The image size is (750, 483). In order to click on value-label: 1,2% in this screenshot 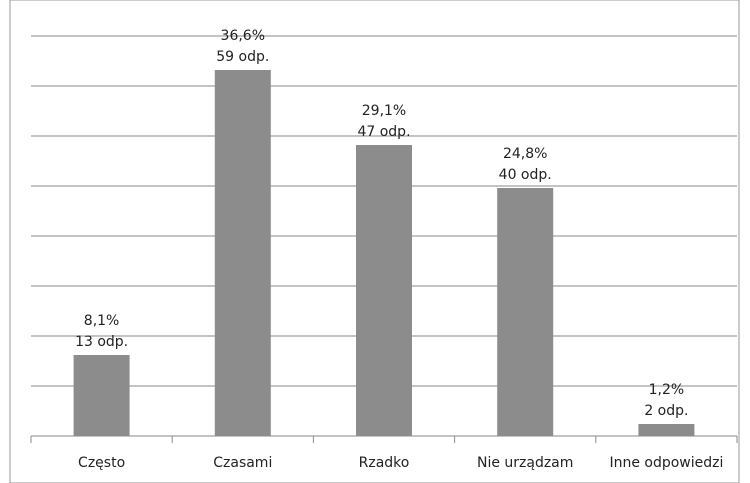, I will do `click(667, 390)`.